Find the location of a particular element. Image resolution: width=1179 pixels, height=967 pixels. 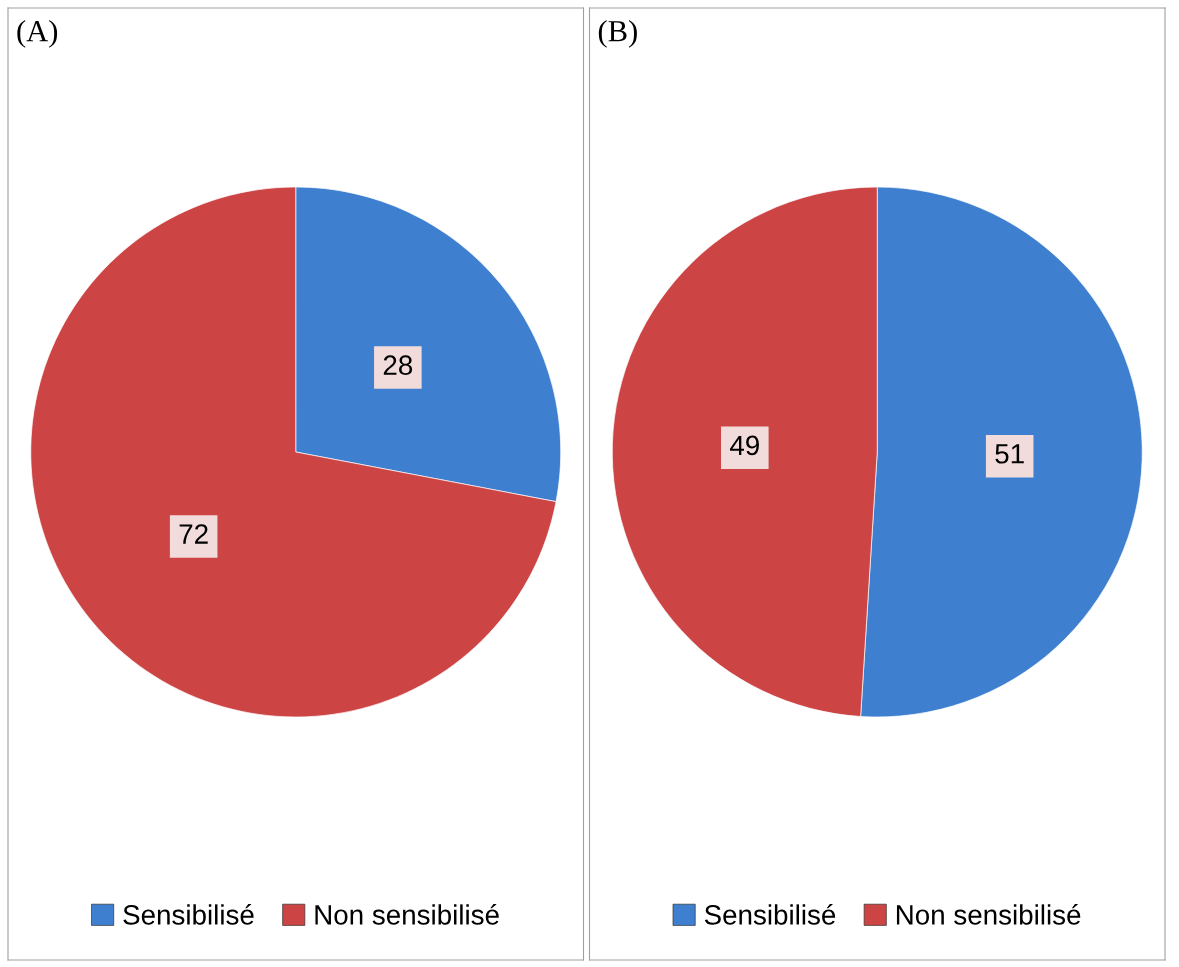

data-label: 51 is located at coordinates (1009, 454).